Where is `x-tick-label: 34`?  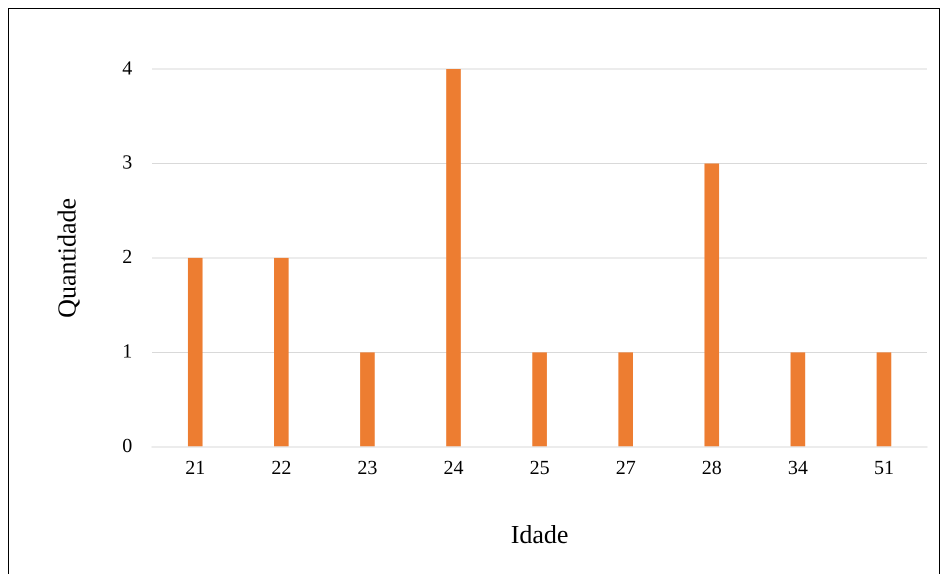
x-tick-label: 34 is located at coordinates (798, 468).